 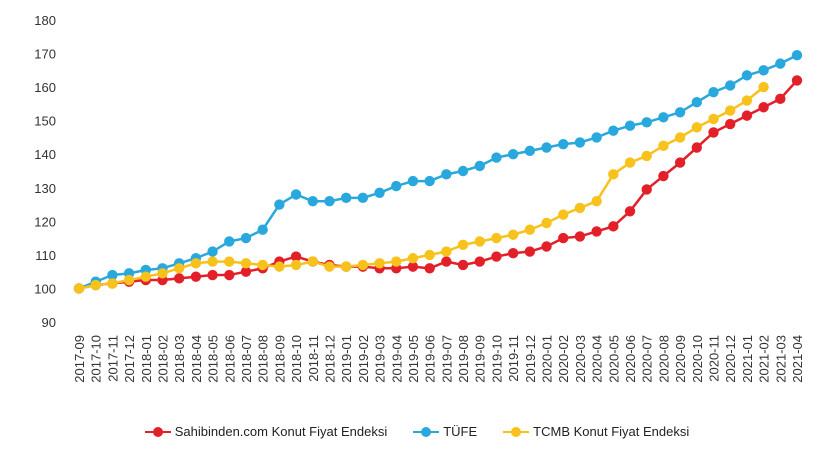 I want to click on x-tick-label: 2019-11, so click(x=513, y=358).